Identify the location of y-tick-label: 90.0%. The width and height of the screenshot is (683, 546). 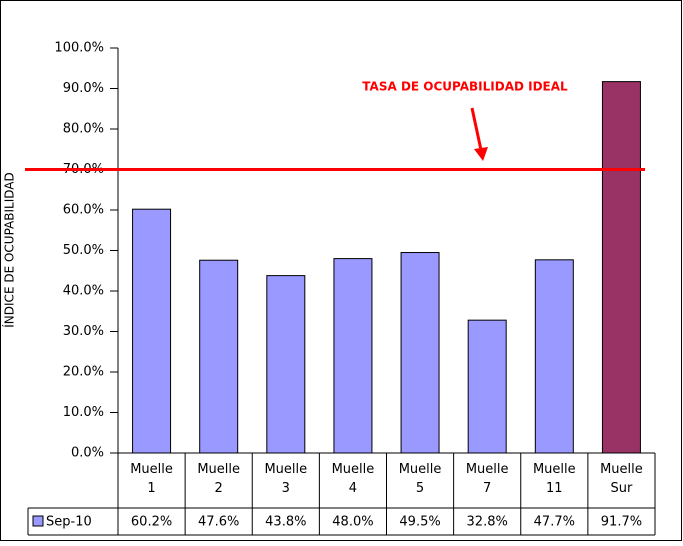
(83, 88).